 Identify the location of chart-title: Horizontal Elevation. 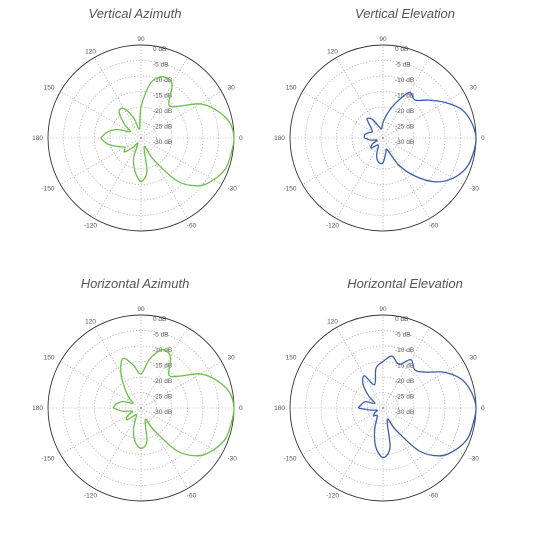
(405, 283).